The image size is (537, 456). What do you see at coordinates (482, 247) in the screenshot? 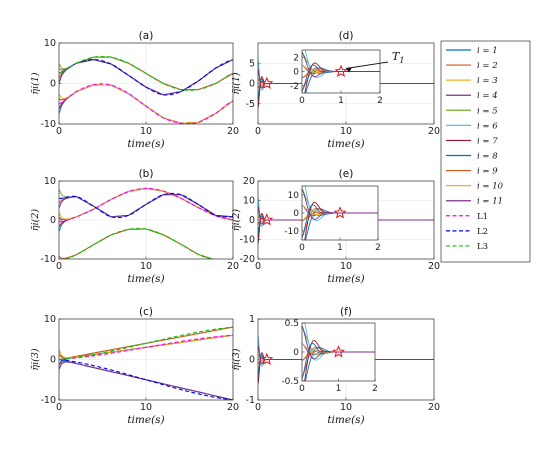
I see `legend-label-14: L3` at bounding box center [482, 247].